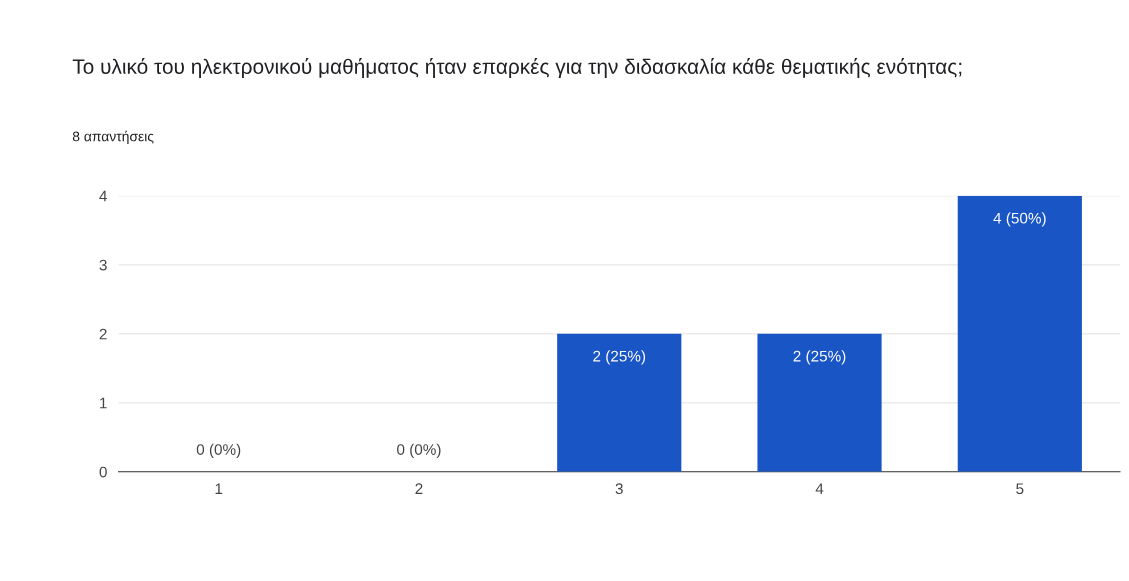  I want to click on x-tick-label: 4, so click(819, 488).